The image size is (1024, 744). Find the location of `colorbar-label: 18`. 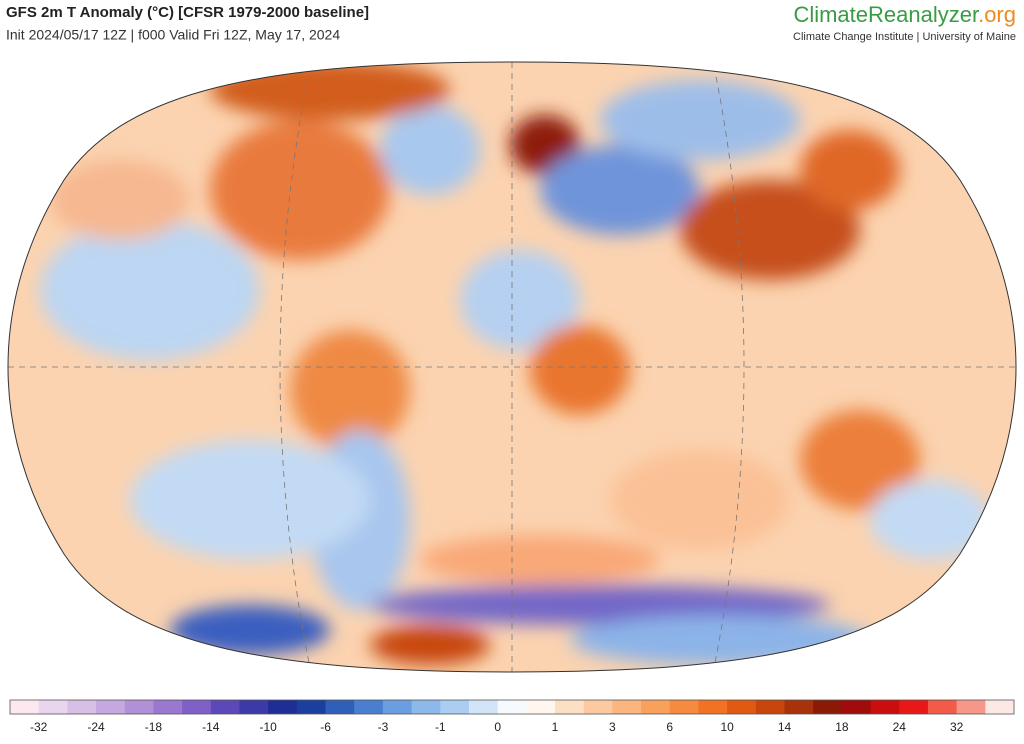

colorbar-label: 18 is located at coordinates (842, 727).